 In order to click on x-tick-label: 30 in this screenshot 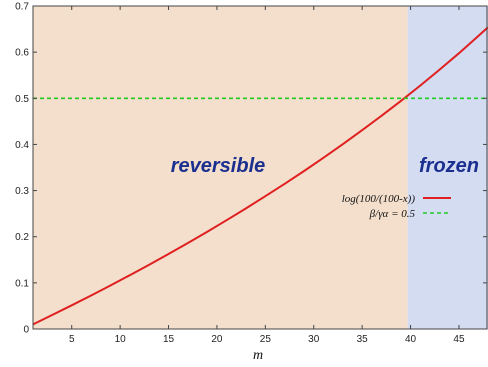, I will do `click(314, 339)`.